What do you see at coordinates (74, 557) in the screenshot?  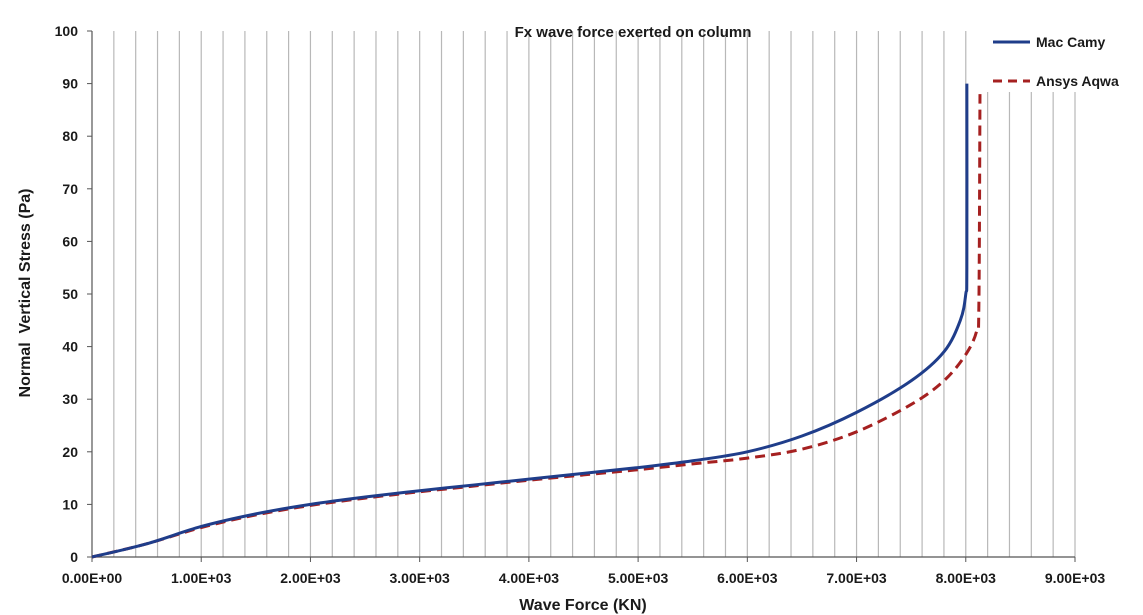 I see `y-tick-label: 0` at bounding box center [74, 557].